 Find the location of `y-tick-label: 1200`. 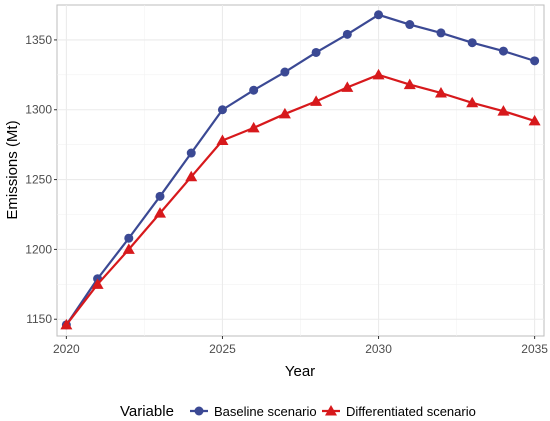

y-tick-label: 1200 is located at coordinates (38, 249).